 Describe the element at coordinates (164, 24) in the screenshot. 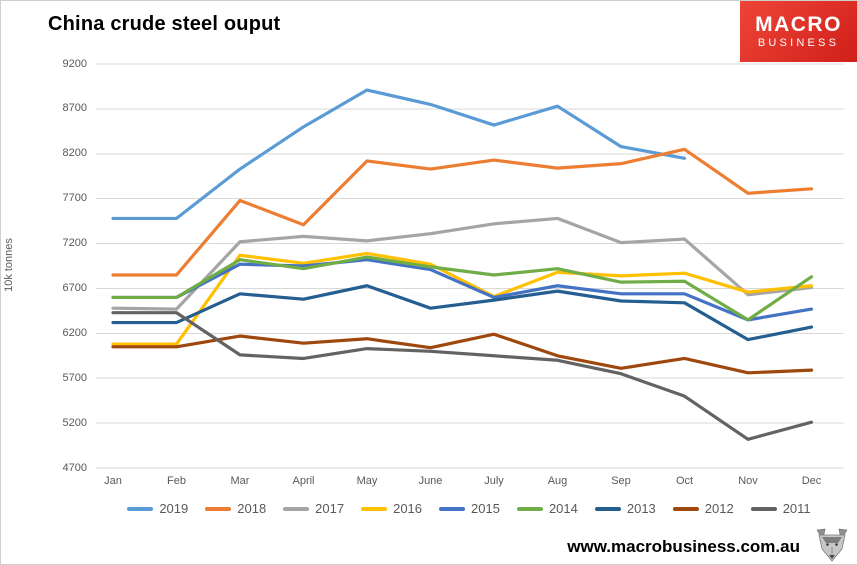

I see `page-title: China crude steel ouput` at that location.